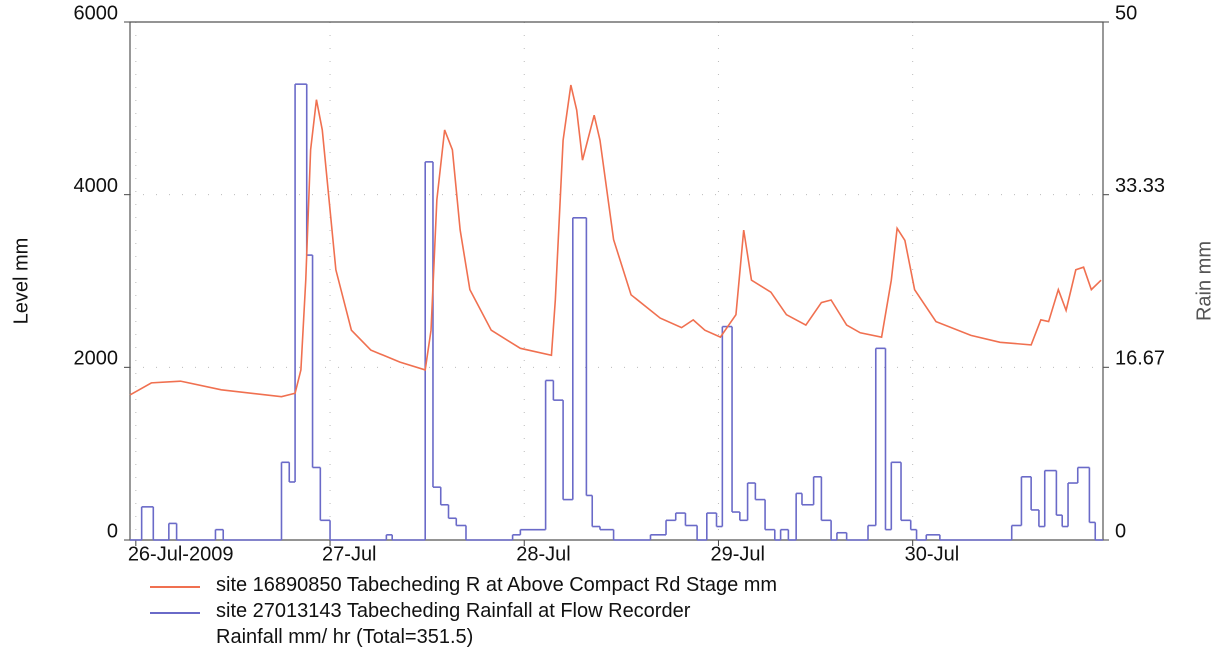 The image size is (1219, 666). I want to click on y2-tick-label: 50, so click(1126, 13).